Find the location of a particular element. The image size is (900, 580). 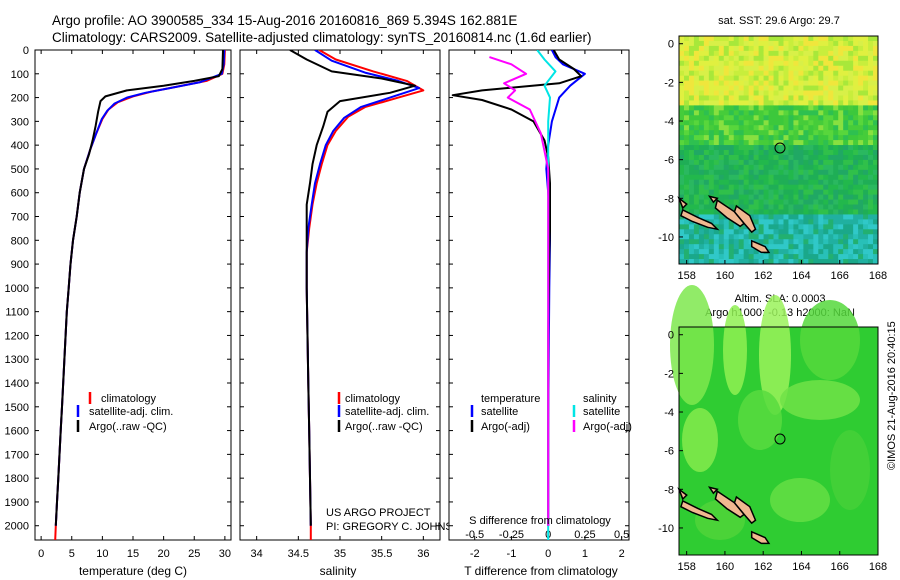

sst-argo-location-marker is located at coordinates (780, 148).